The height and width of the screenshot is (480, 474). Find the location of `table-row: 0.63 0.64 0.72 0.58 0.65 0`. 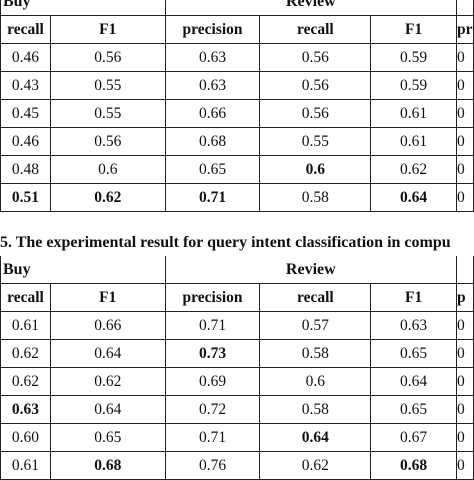

table-row: 0.63 0.64 0.72 0.58 0.65 0 is located at coordinates (237, 409).